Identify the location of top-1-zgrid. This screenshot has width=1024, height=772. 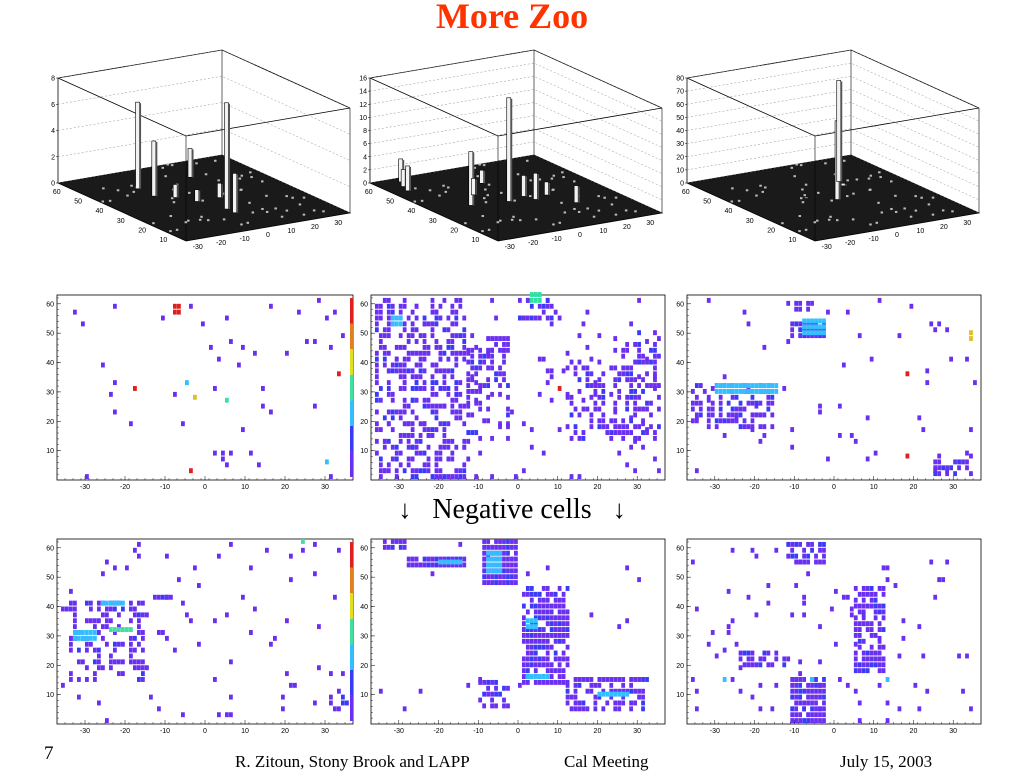
(204, 105).